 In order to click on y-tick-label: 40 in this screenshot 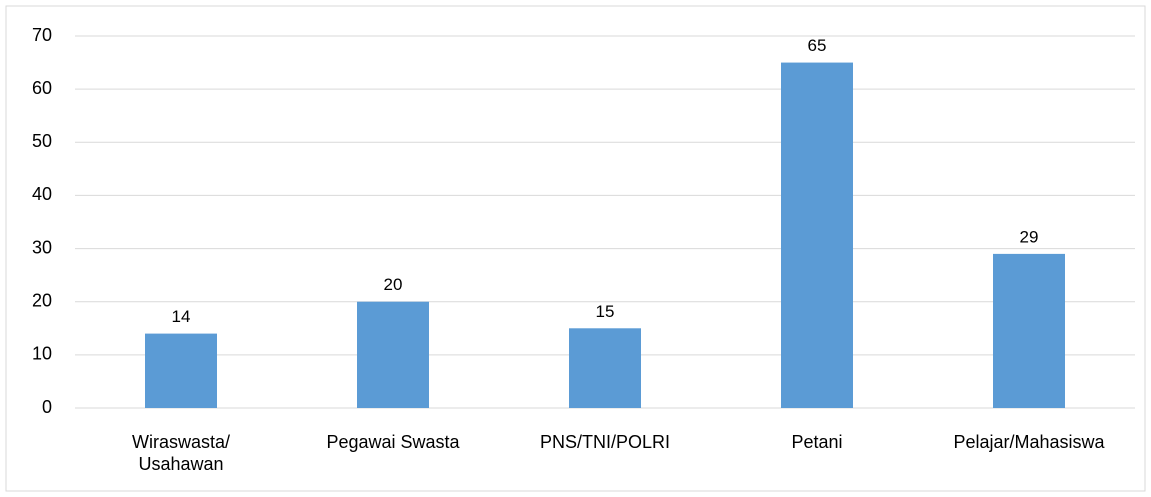, I will do `click(42, 194)`.